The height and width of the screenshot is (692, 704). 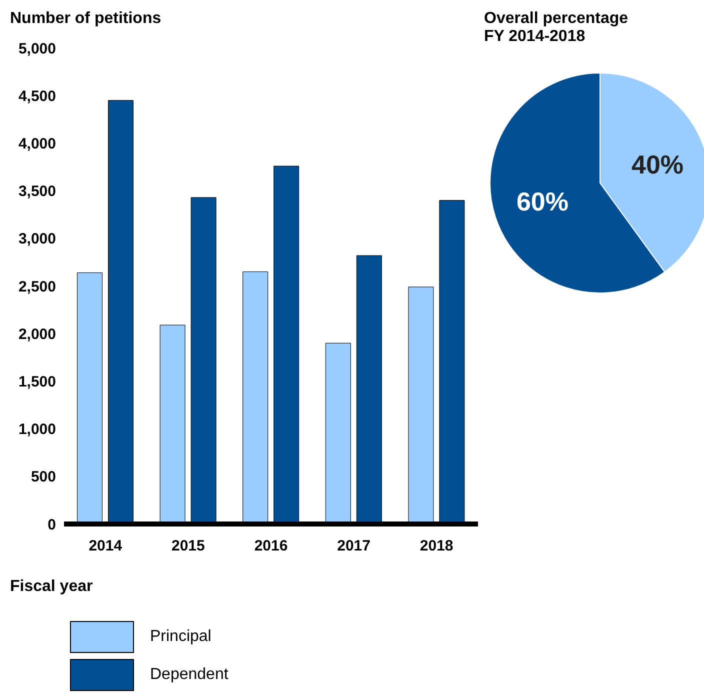 I want to click on x-tick-label: 2015, so click(x=188, y=546).